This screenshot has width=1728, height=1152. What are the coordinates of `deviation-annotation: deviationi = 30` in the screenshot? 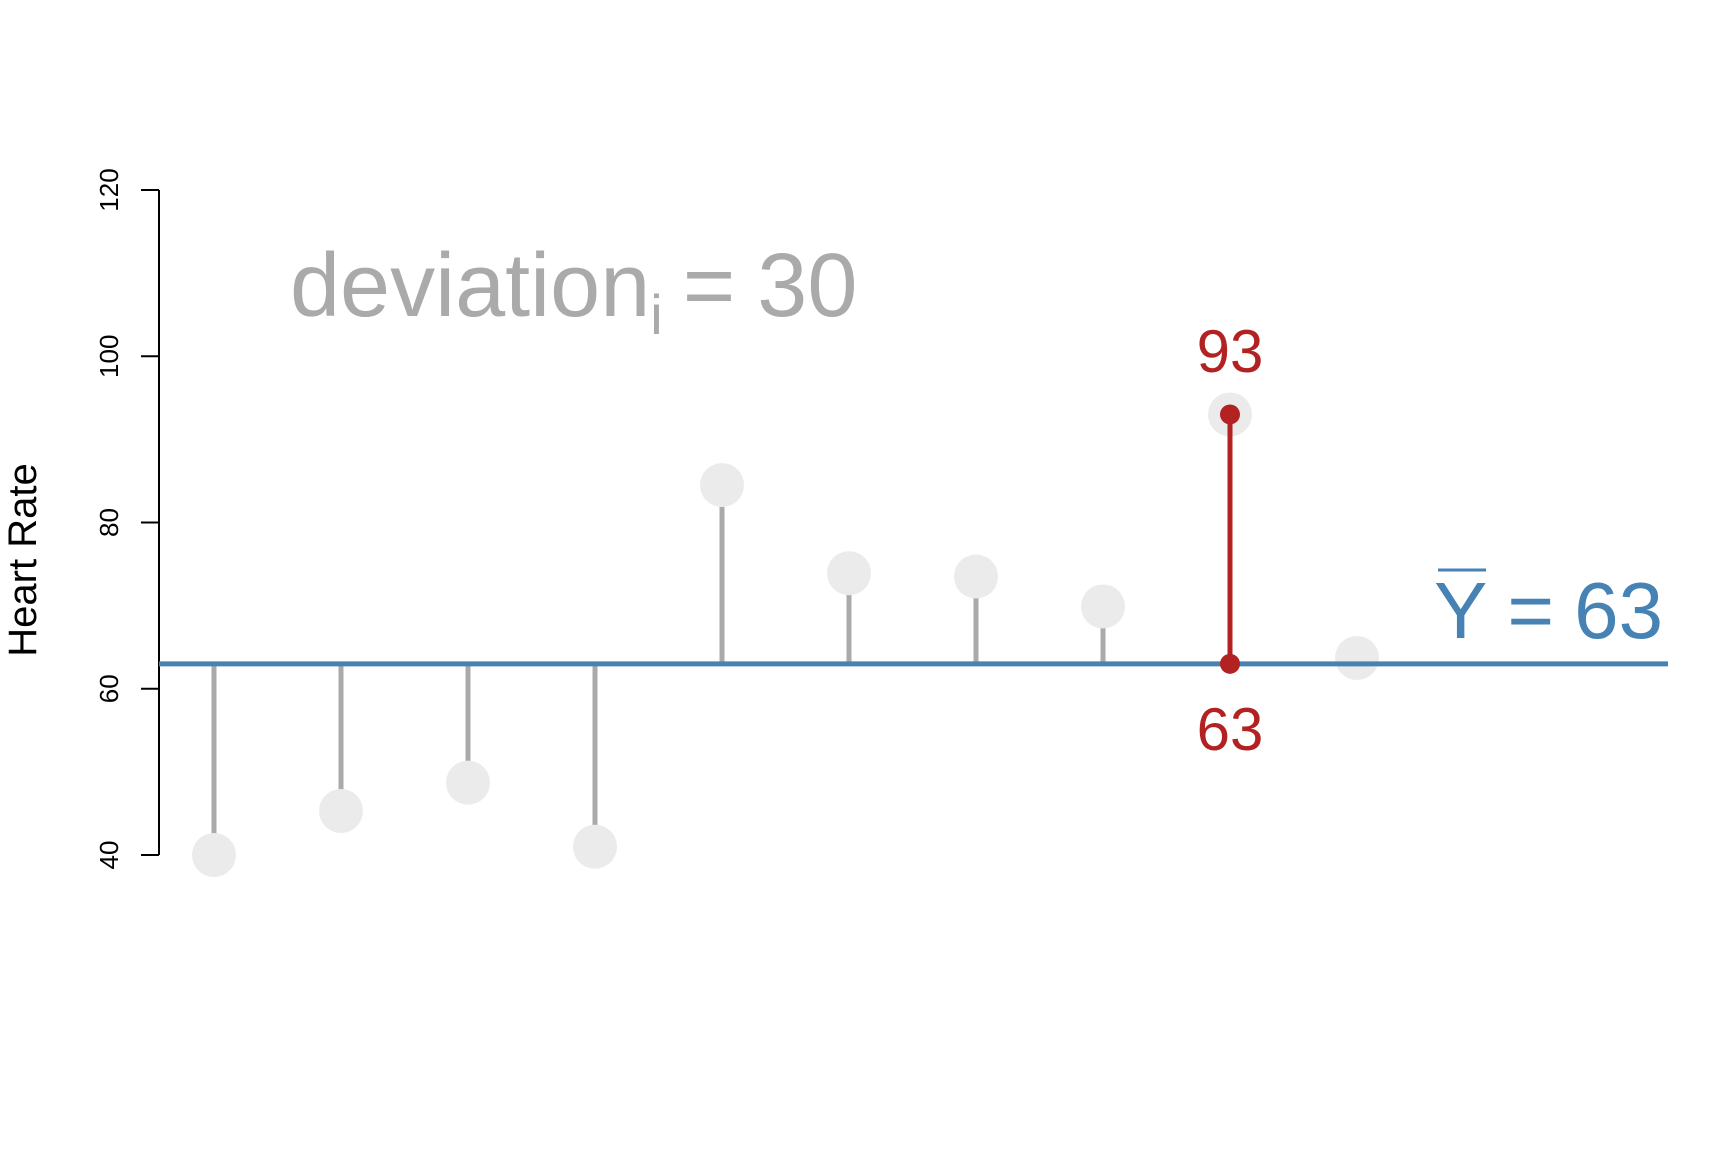 It's located at (573, 291).